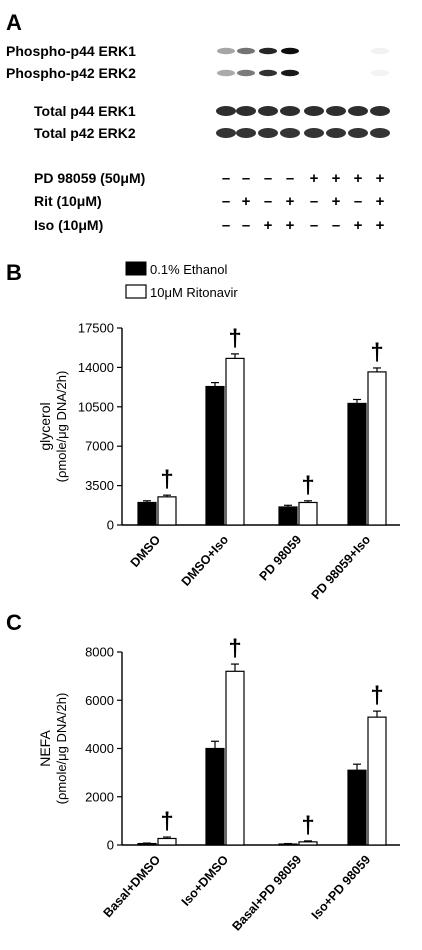  I want to click on y-tick-label: 8000, so click(99, 652).